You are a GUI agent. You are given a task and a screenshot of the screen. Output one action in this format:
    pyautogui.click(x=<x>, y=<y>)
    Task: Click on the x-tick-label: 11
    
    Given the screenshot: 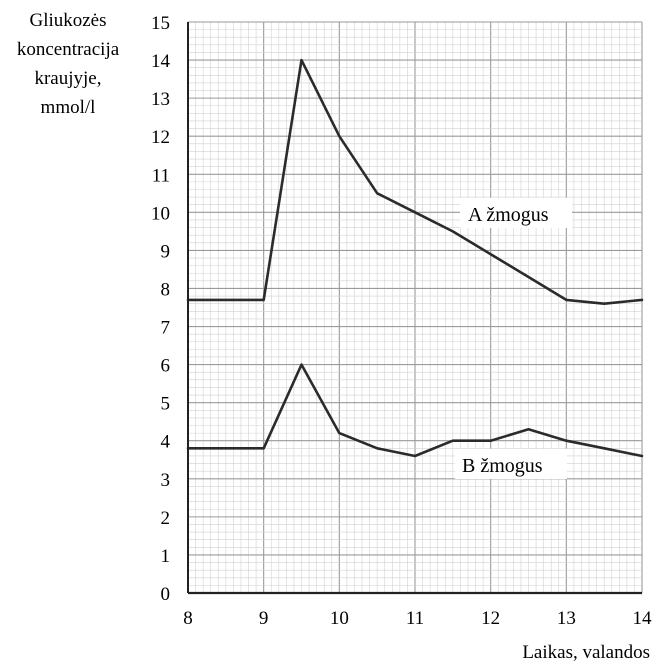 What is the action you would take?
    pyautogui.click(x=415, y=618)
    